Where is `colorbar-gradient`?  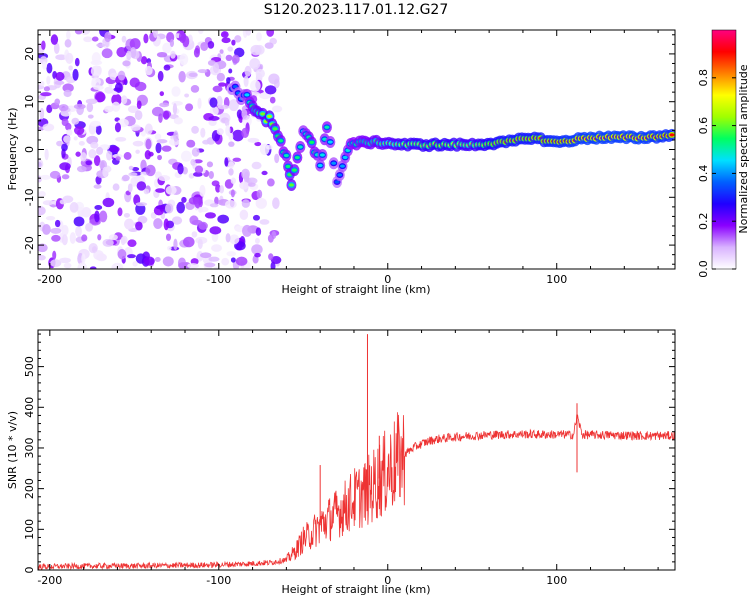
colorbar-gradient is located at coordinates (724, 149).